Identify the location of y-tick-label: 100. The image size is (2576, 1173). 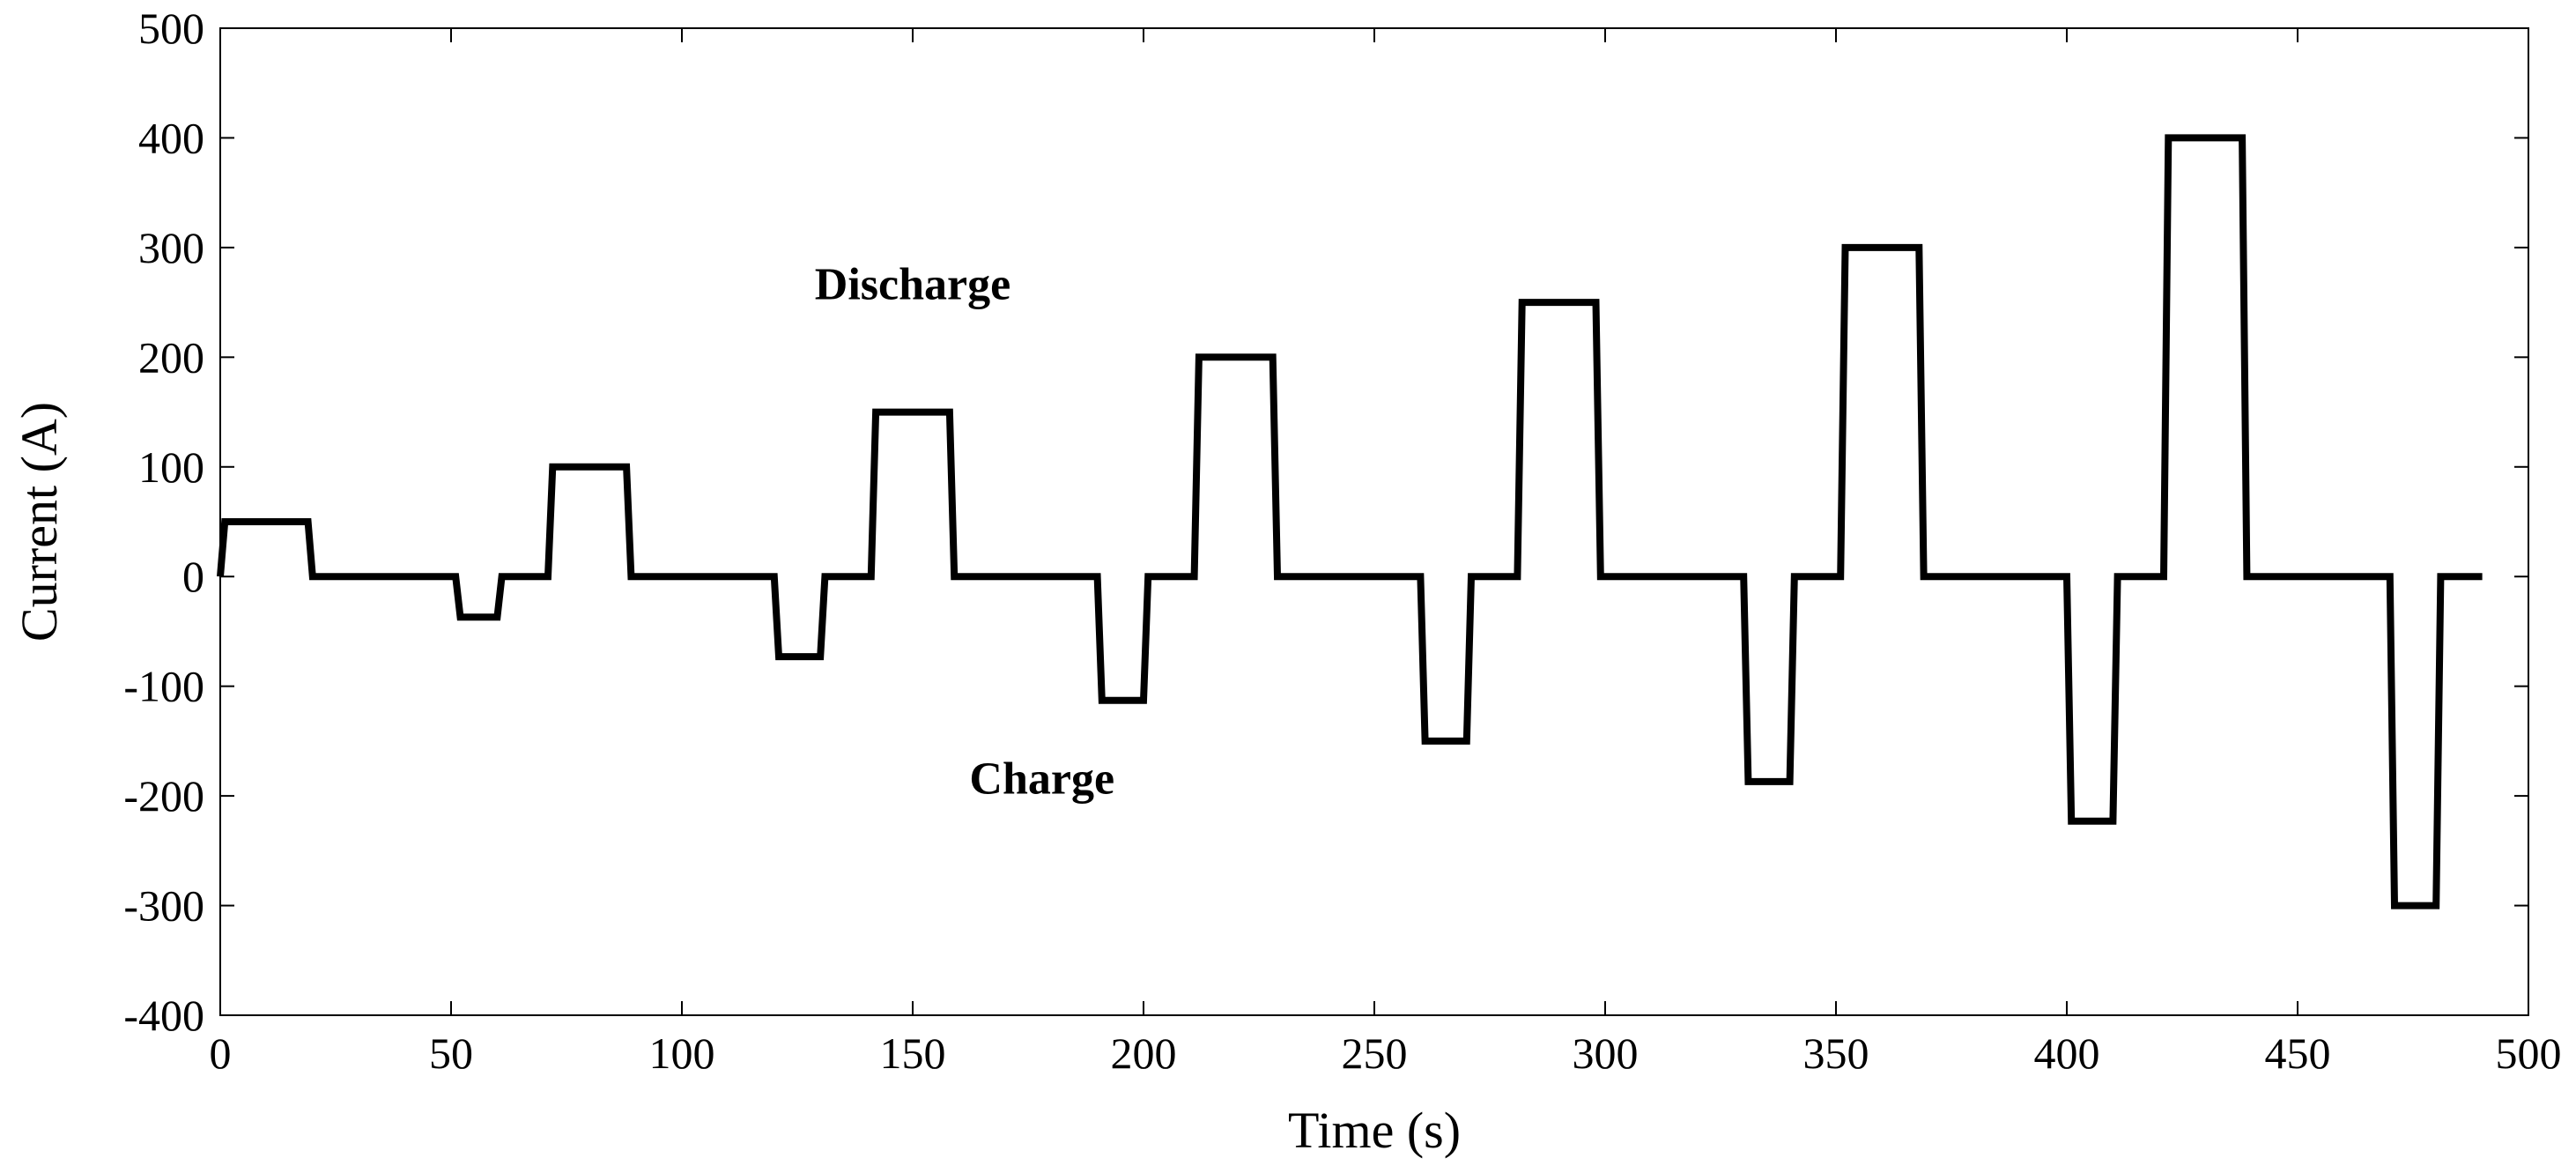
(171, 467).